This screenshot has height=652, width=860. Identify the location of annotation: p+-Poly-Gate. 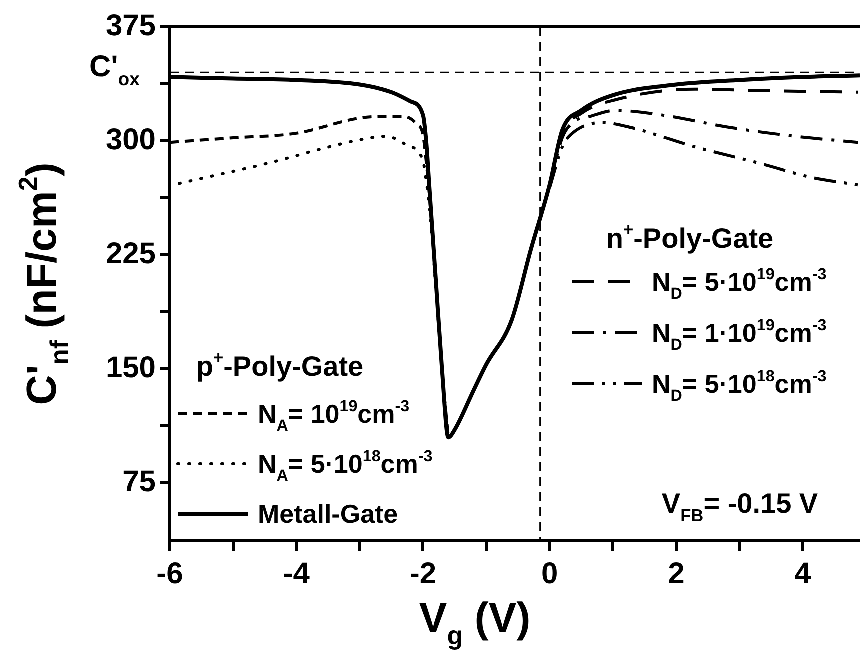
(280, 364).